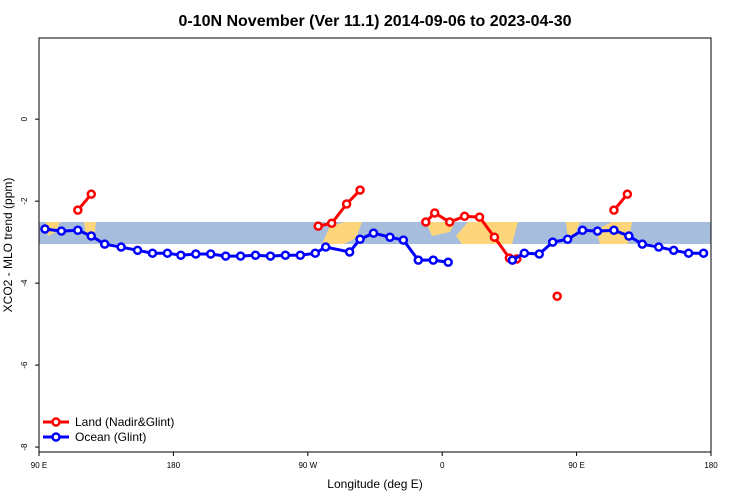 This screenshot has width=750, height=500. Describe the element at coordinates (24, 201) in the screenshot. I see `y-tick-label: -2` at that location.